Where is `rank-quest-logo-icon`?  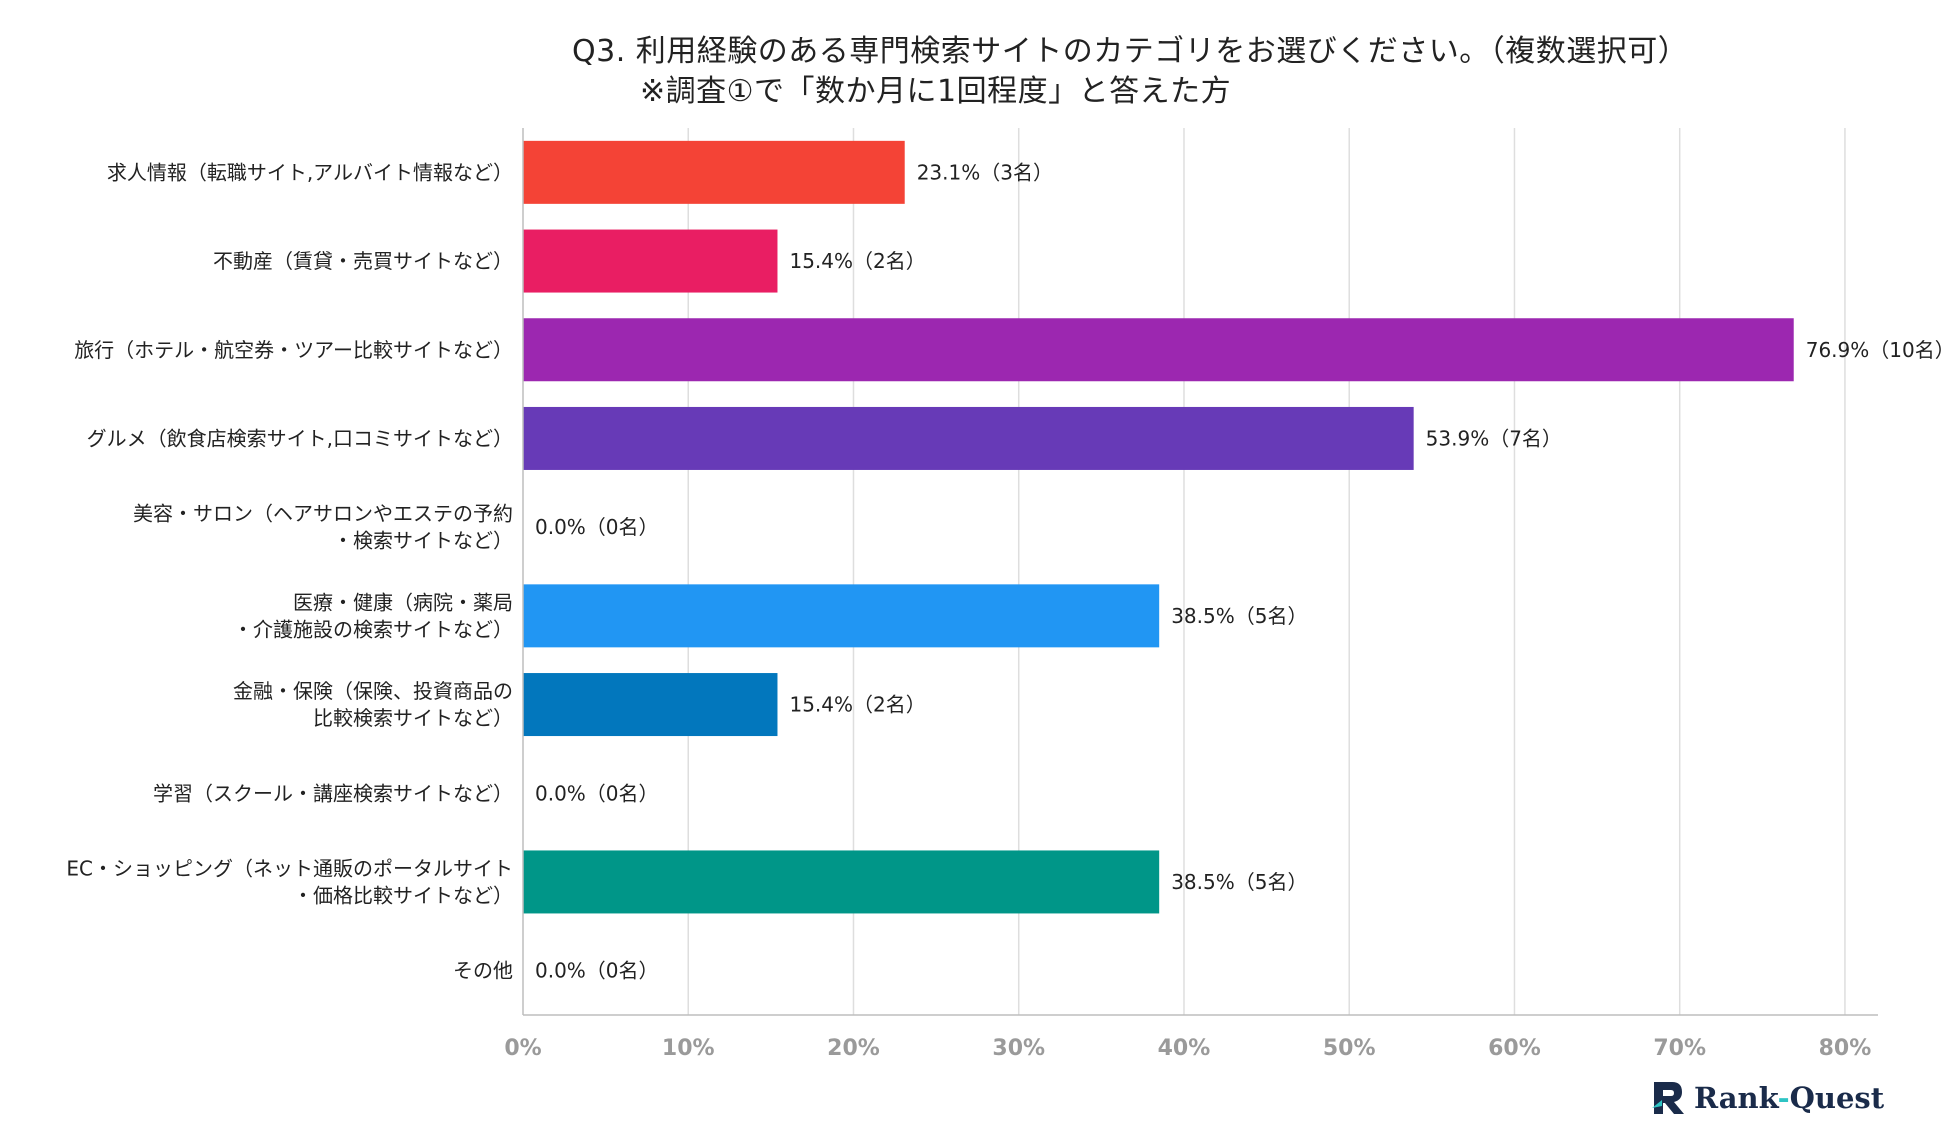
rank-quest-logo-icon is located at coordinates (1668, 1098).